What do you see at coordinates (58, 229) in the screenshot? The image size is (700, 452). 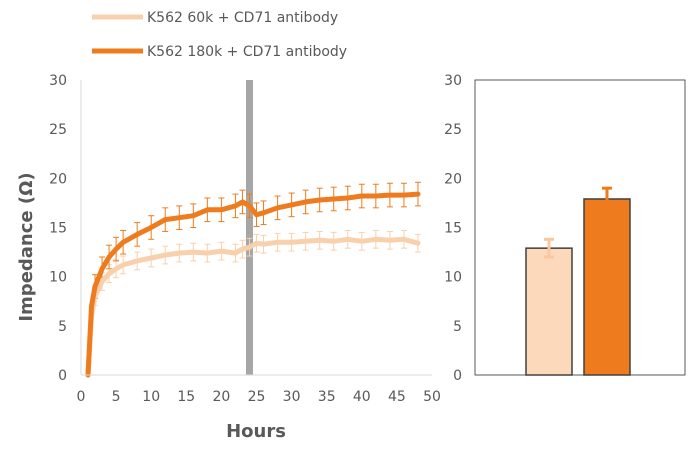 I see `line-y-tick-label: 15` at bounding box center [58, 229].